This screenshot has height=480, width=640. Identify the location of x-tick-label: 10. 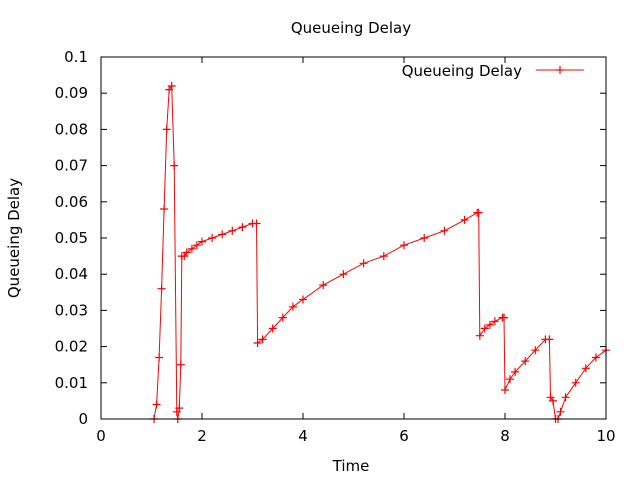
(605, 436).